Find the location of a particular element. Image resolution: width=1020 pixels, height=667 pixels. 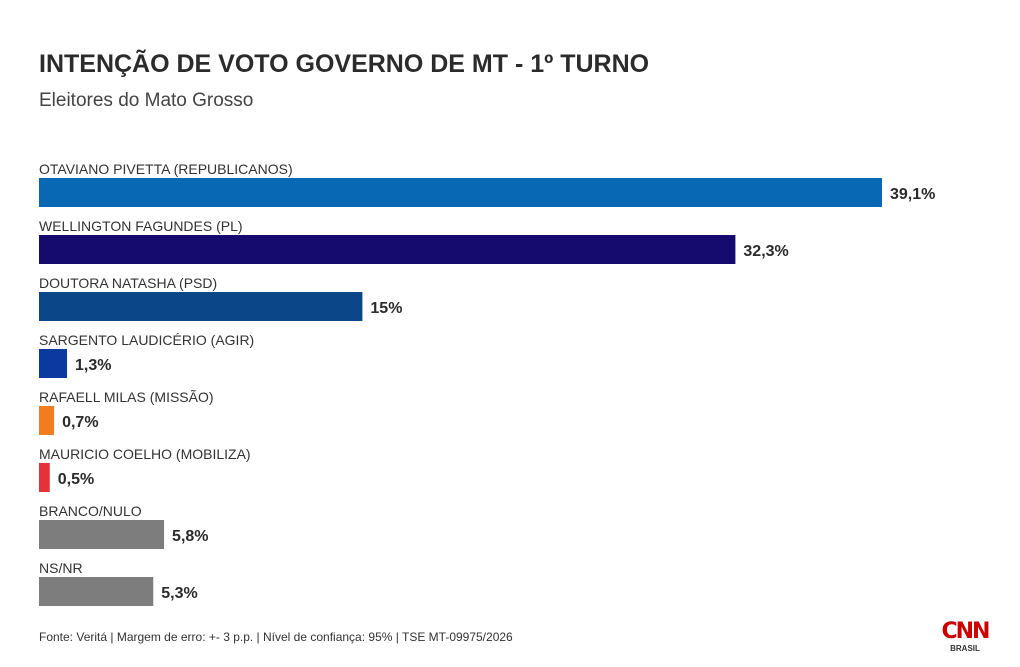

cnn-brasil-logo: CNN BRASIL is located at coordinates (966, 637).